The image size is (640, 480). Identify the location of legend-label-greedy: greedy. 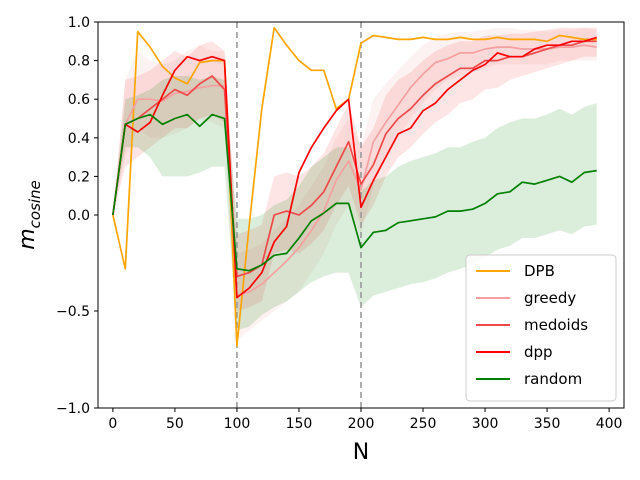
(550, 298).